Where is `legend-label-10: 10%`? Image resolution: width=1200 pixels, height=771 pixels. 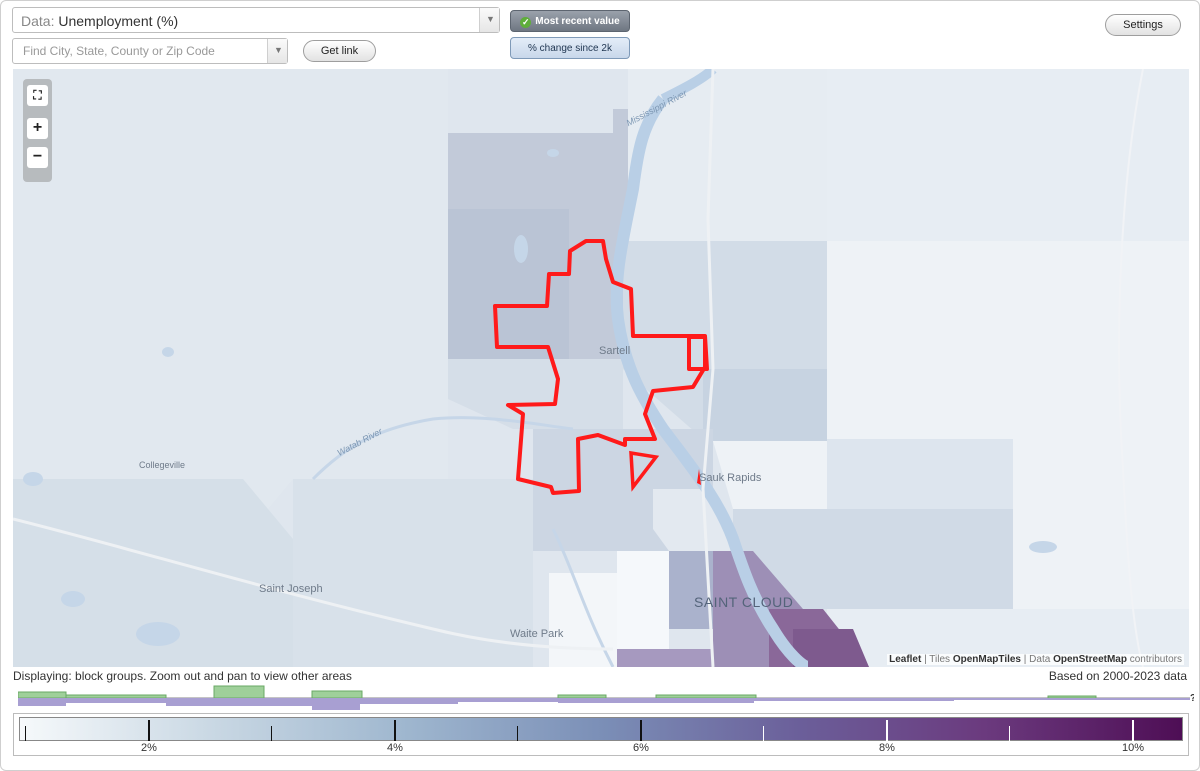
legend-label-10: 10% is located at coordinates (1133, 748).